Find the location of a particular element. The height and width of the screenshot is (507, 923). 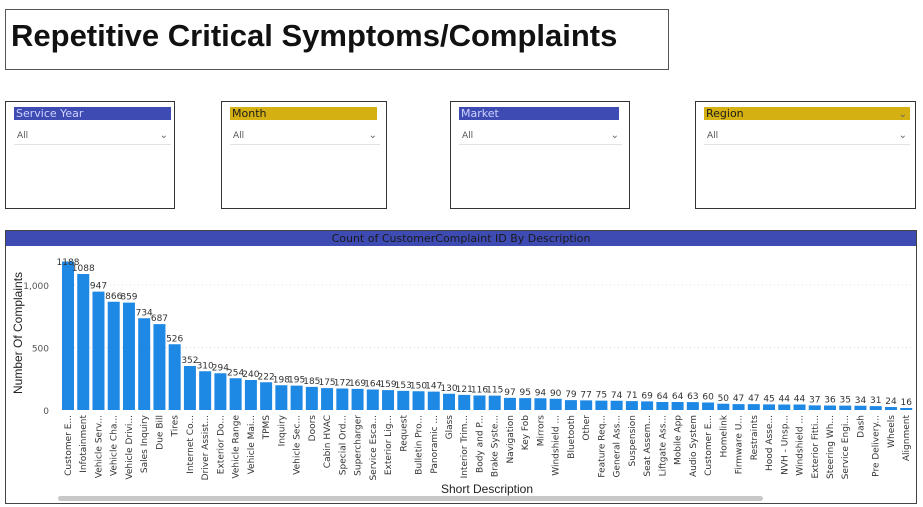

data-label: 130 is located at coordinates (448, 389).